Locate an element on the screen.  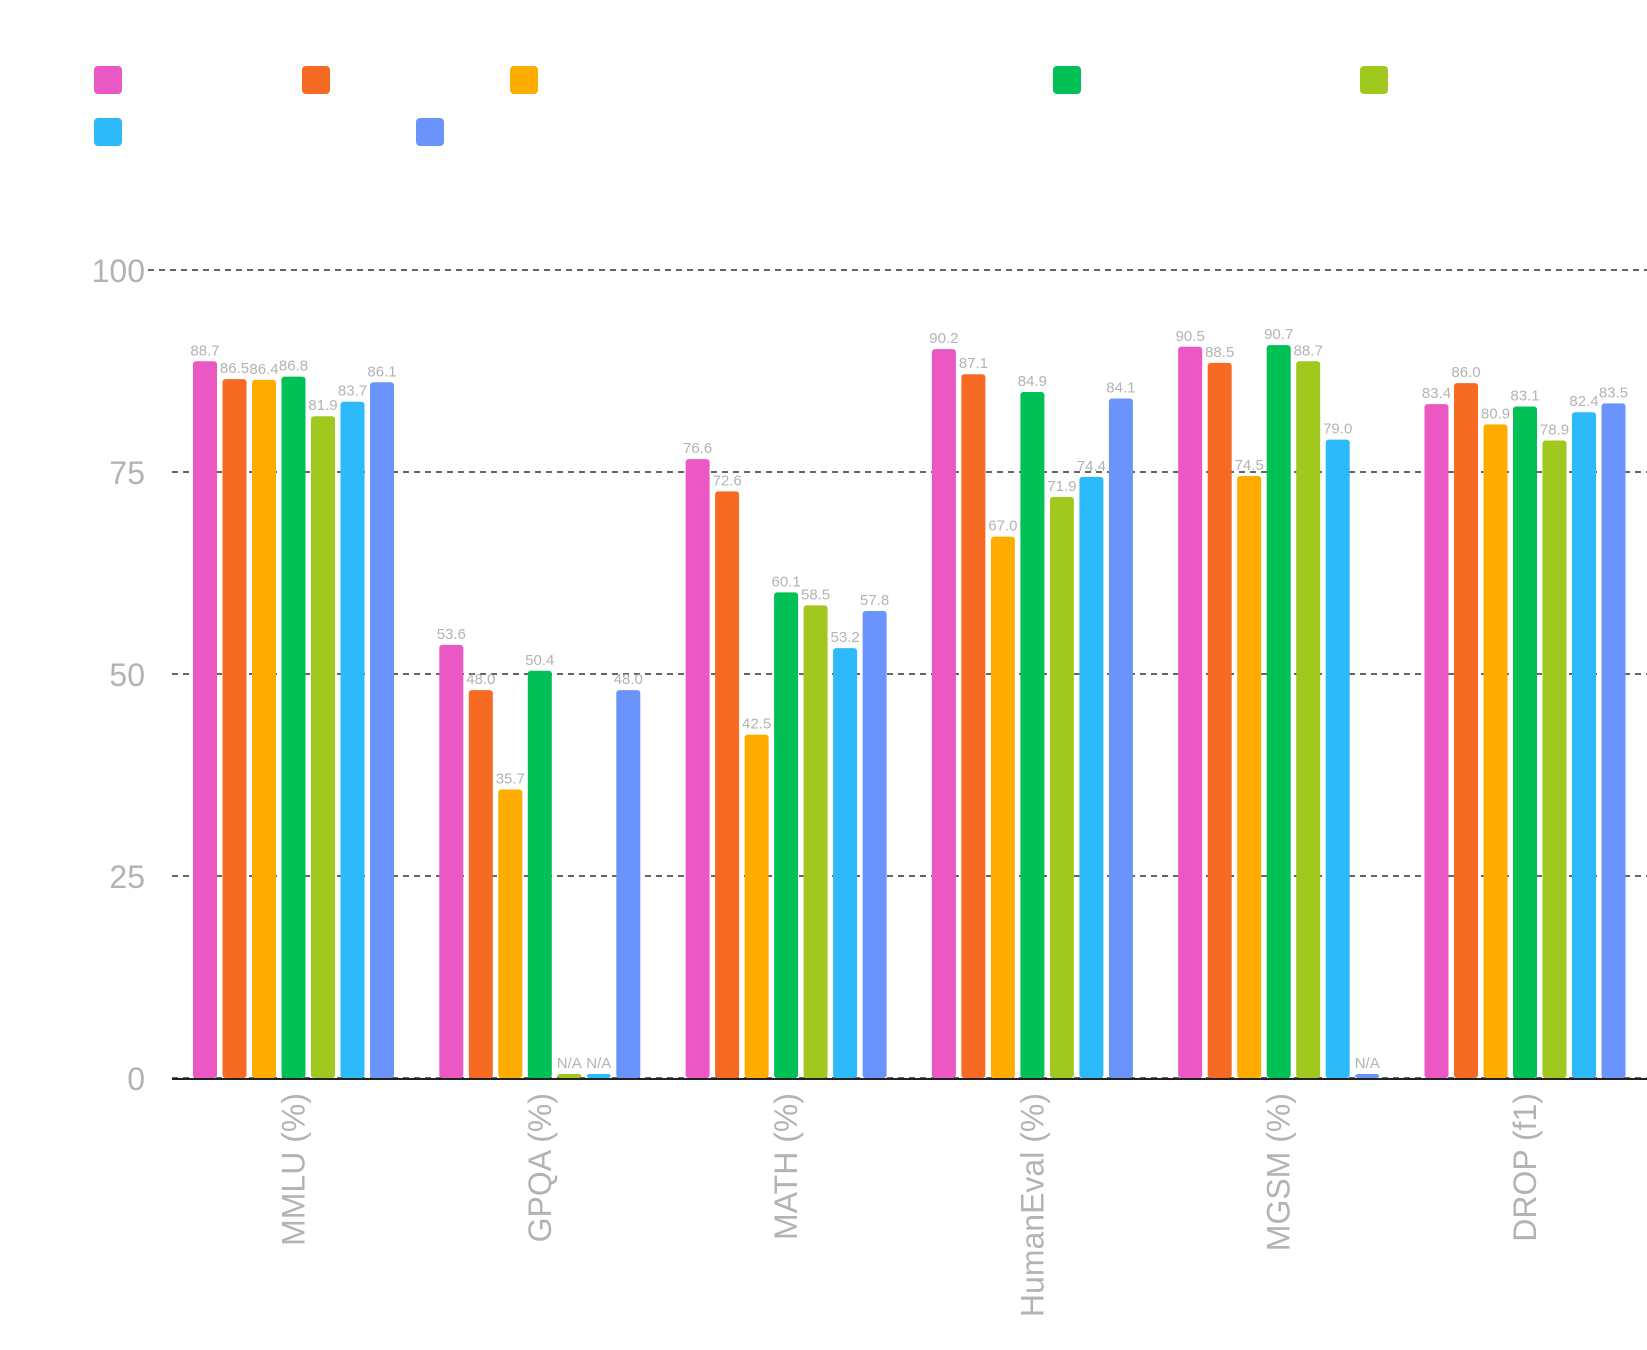
bar-value-label: 79.0 is located at coordinates (1337, 429).